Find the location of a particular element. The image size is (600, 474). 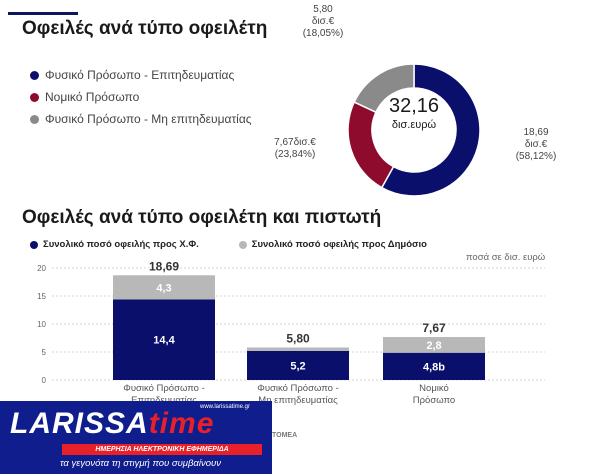

bar-total-label: 18,69 is located at coordinates (164, 266).